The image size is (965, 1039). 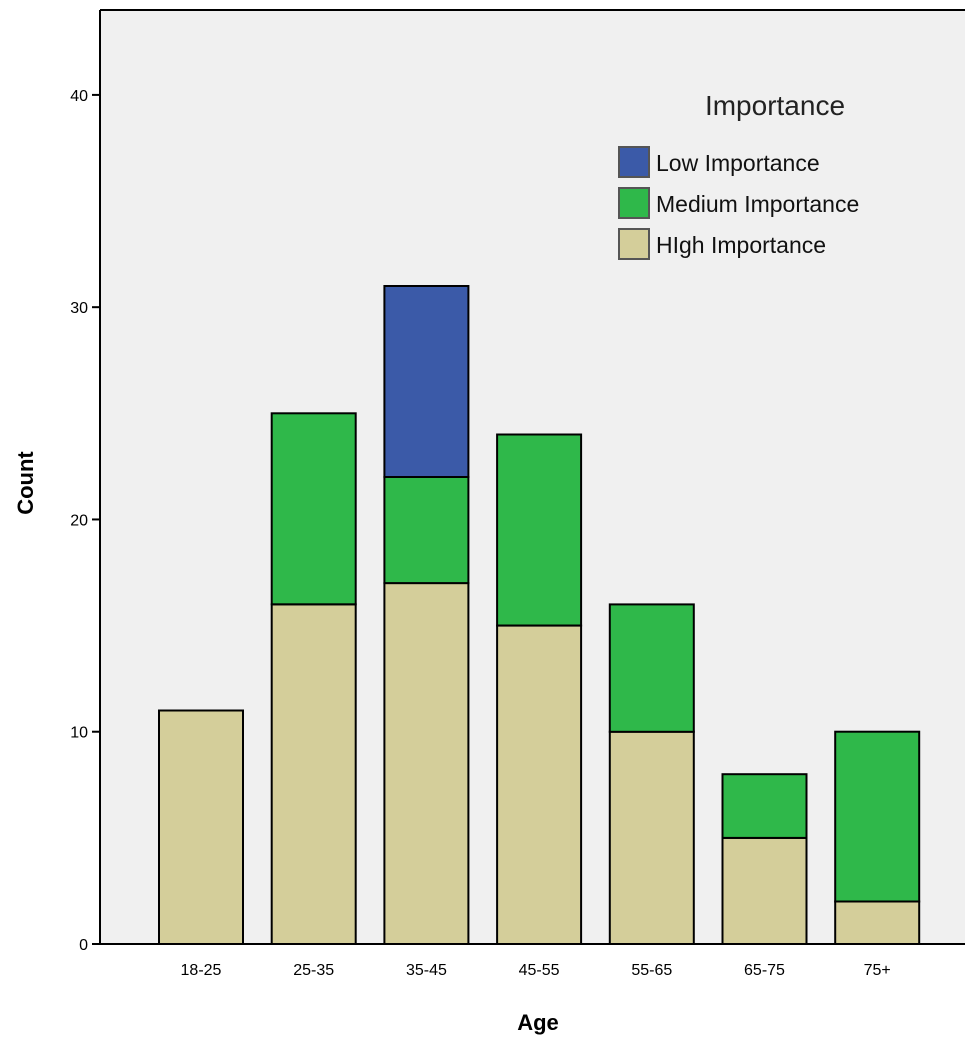 I want to click on x-tick-labels: 18-25 25-35 35-45 45-55 55-65 65-75 75+, so click(x=536, y=970).